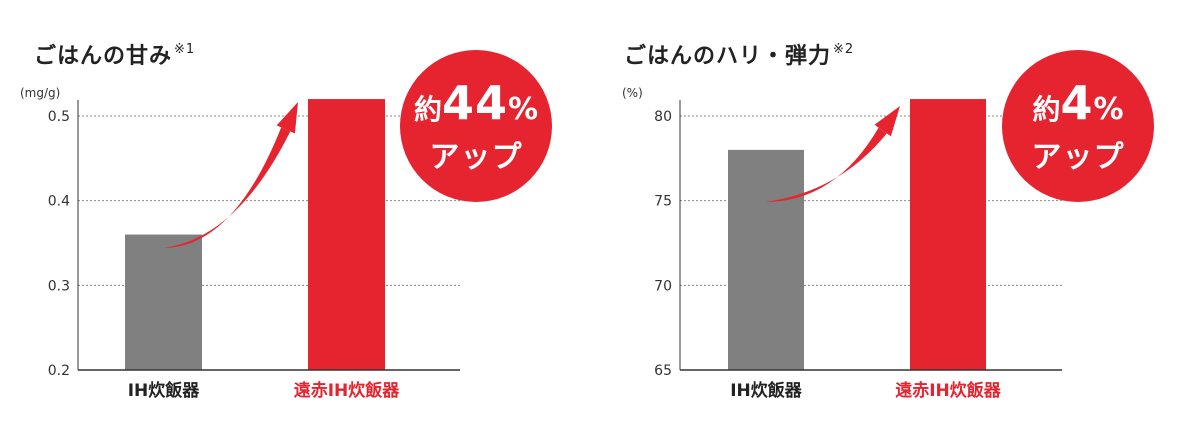  Describe the element at coordinates (474, 103) in the screenshot. I see `badge-number: 44` at that location.